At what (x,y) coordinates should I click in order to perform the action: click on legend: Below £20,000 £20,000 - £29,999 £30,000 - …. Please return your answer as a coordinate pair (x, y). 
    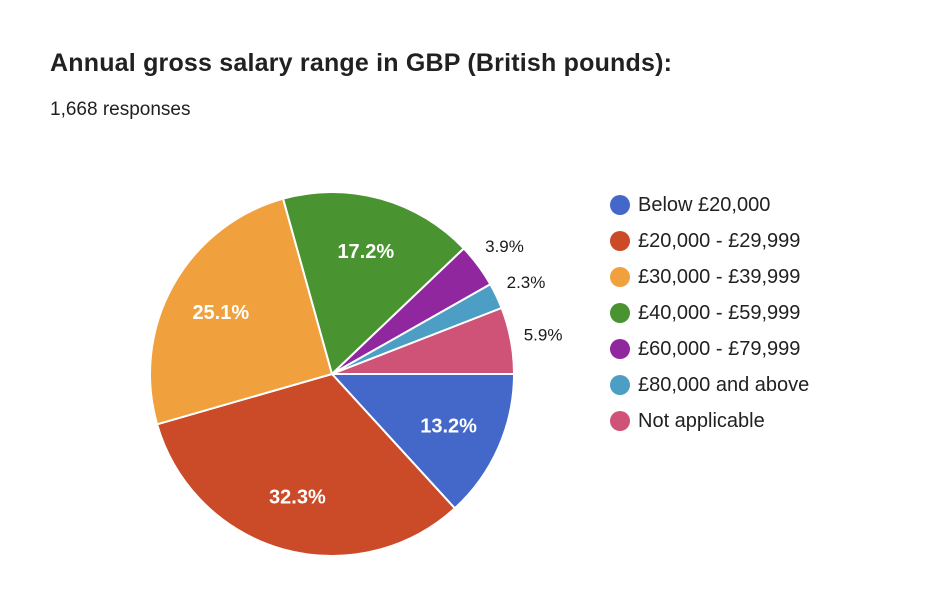
    Looking at the image, I should click on (709, 313).